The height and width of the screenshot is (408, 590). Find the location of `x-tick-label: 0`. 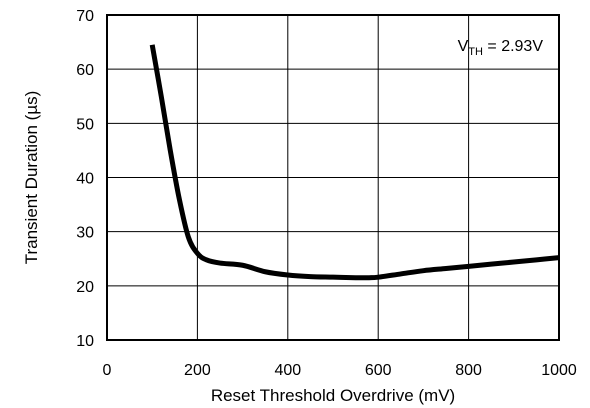

x-tick-label: 0 is located at coordinates (107, 370).